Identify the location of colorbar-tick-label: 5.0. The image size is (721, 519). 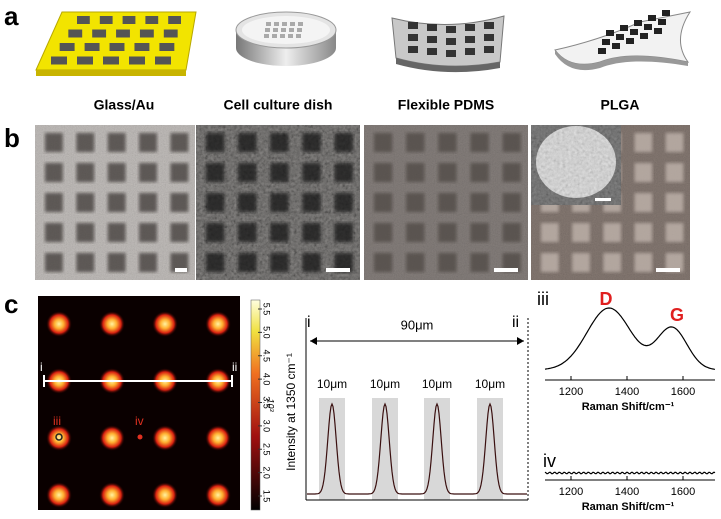
(267, 332).